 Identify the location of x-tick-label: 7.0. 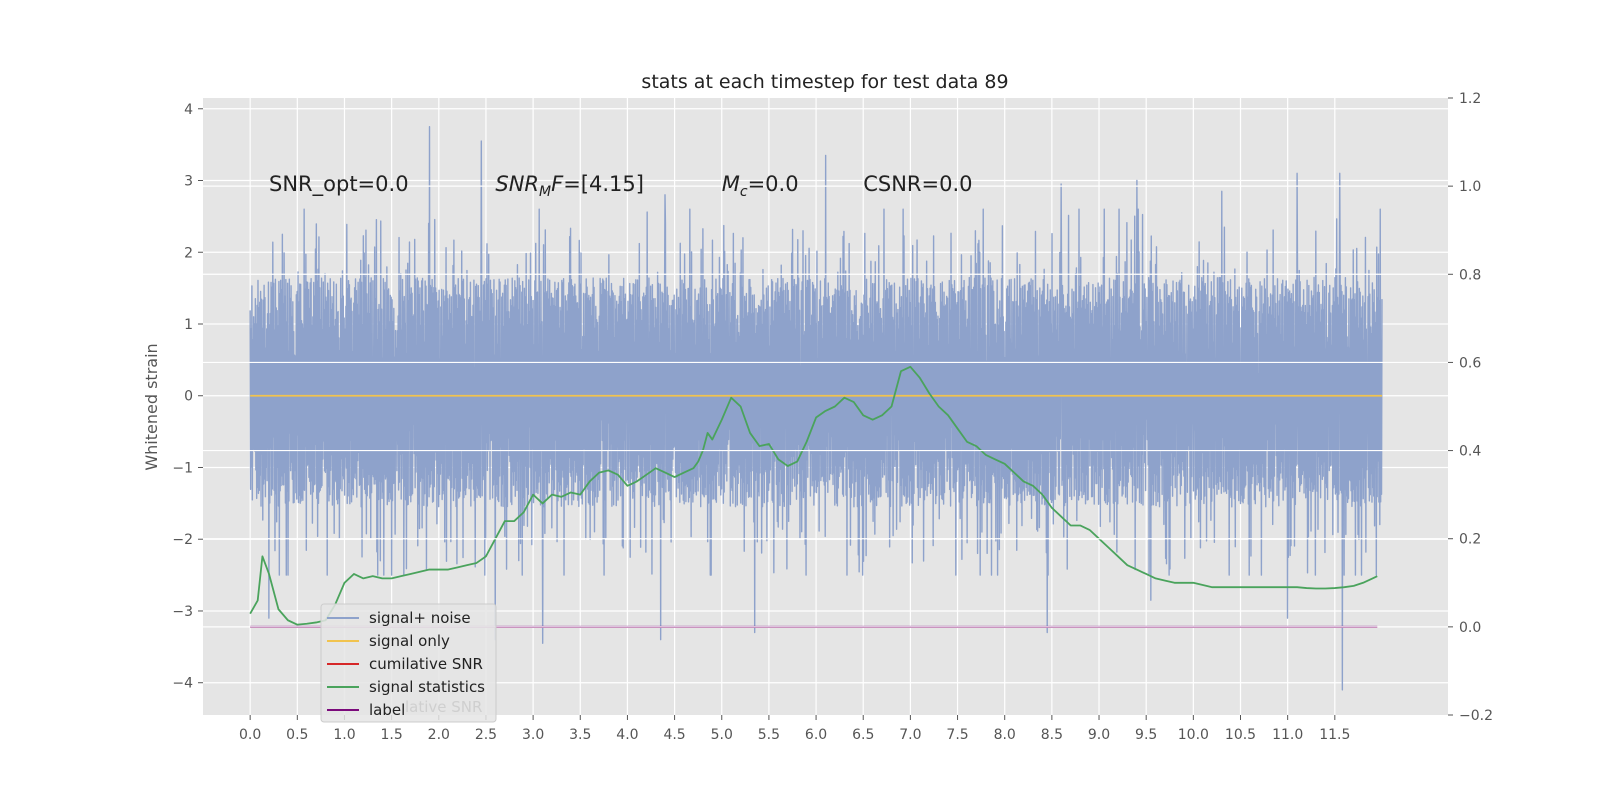
(910, 735).